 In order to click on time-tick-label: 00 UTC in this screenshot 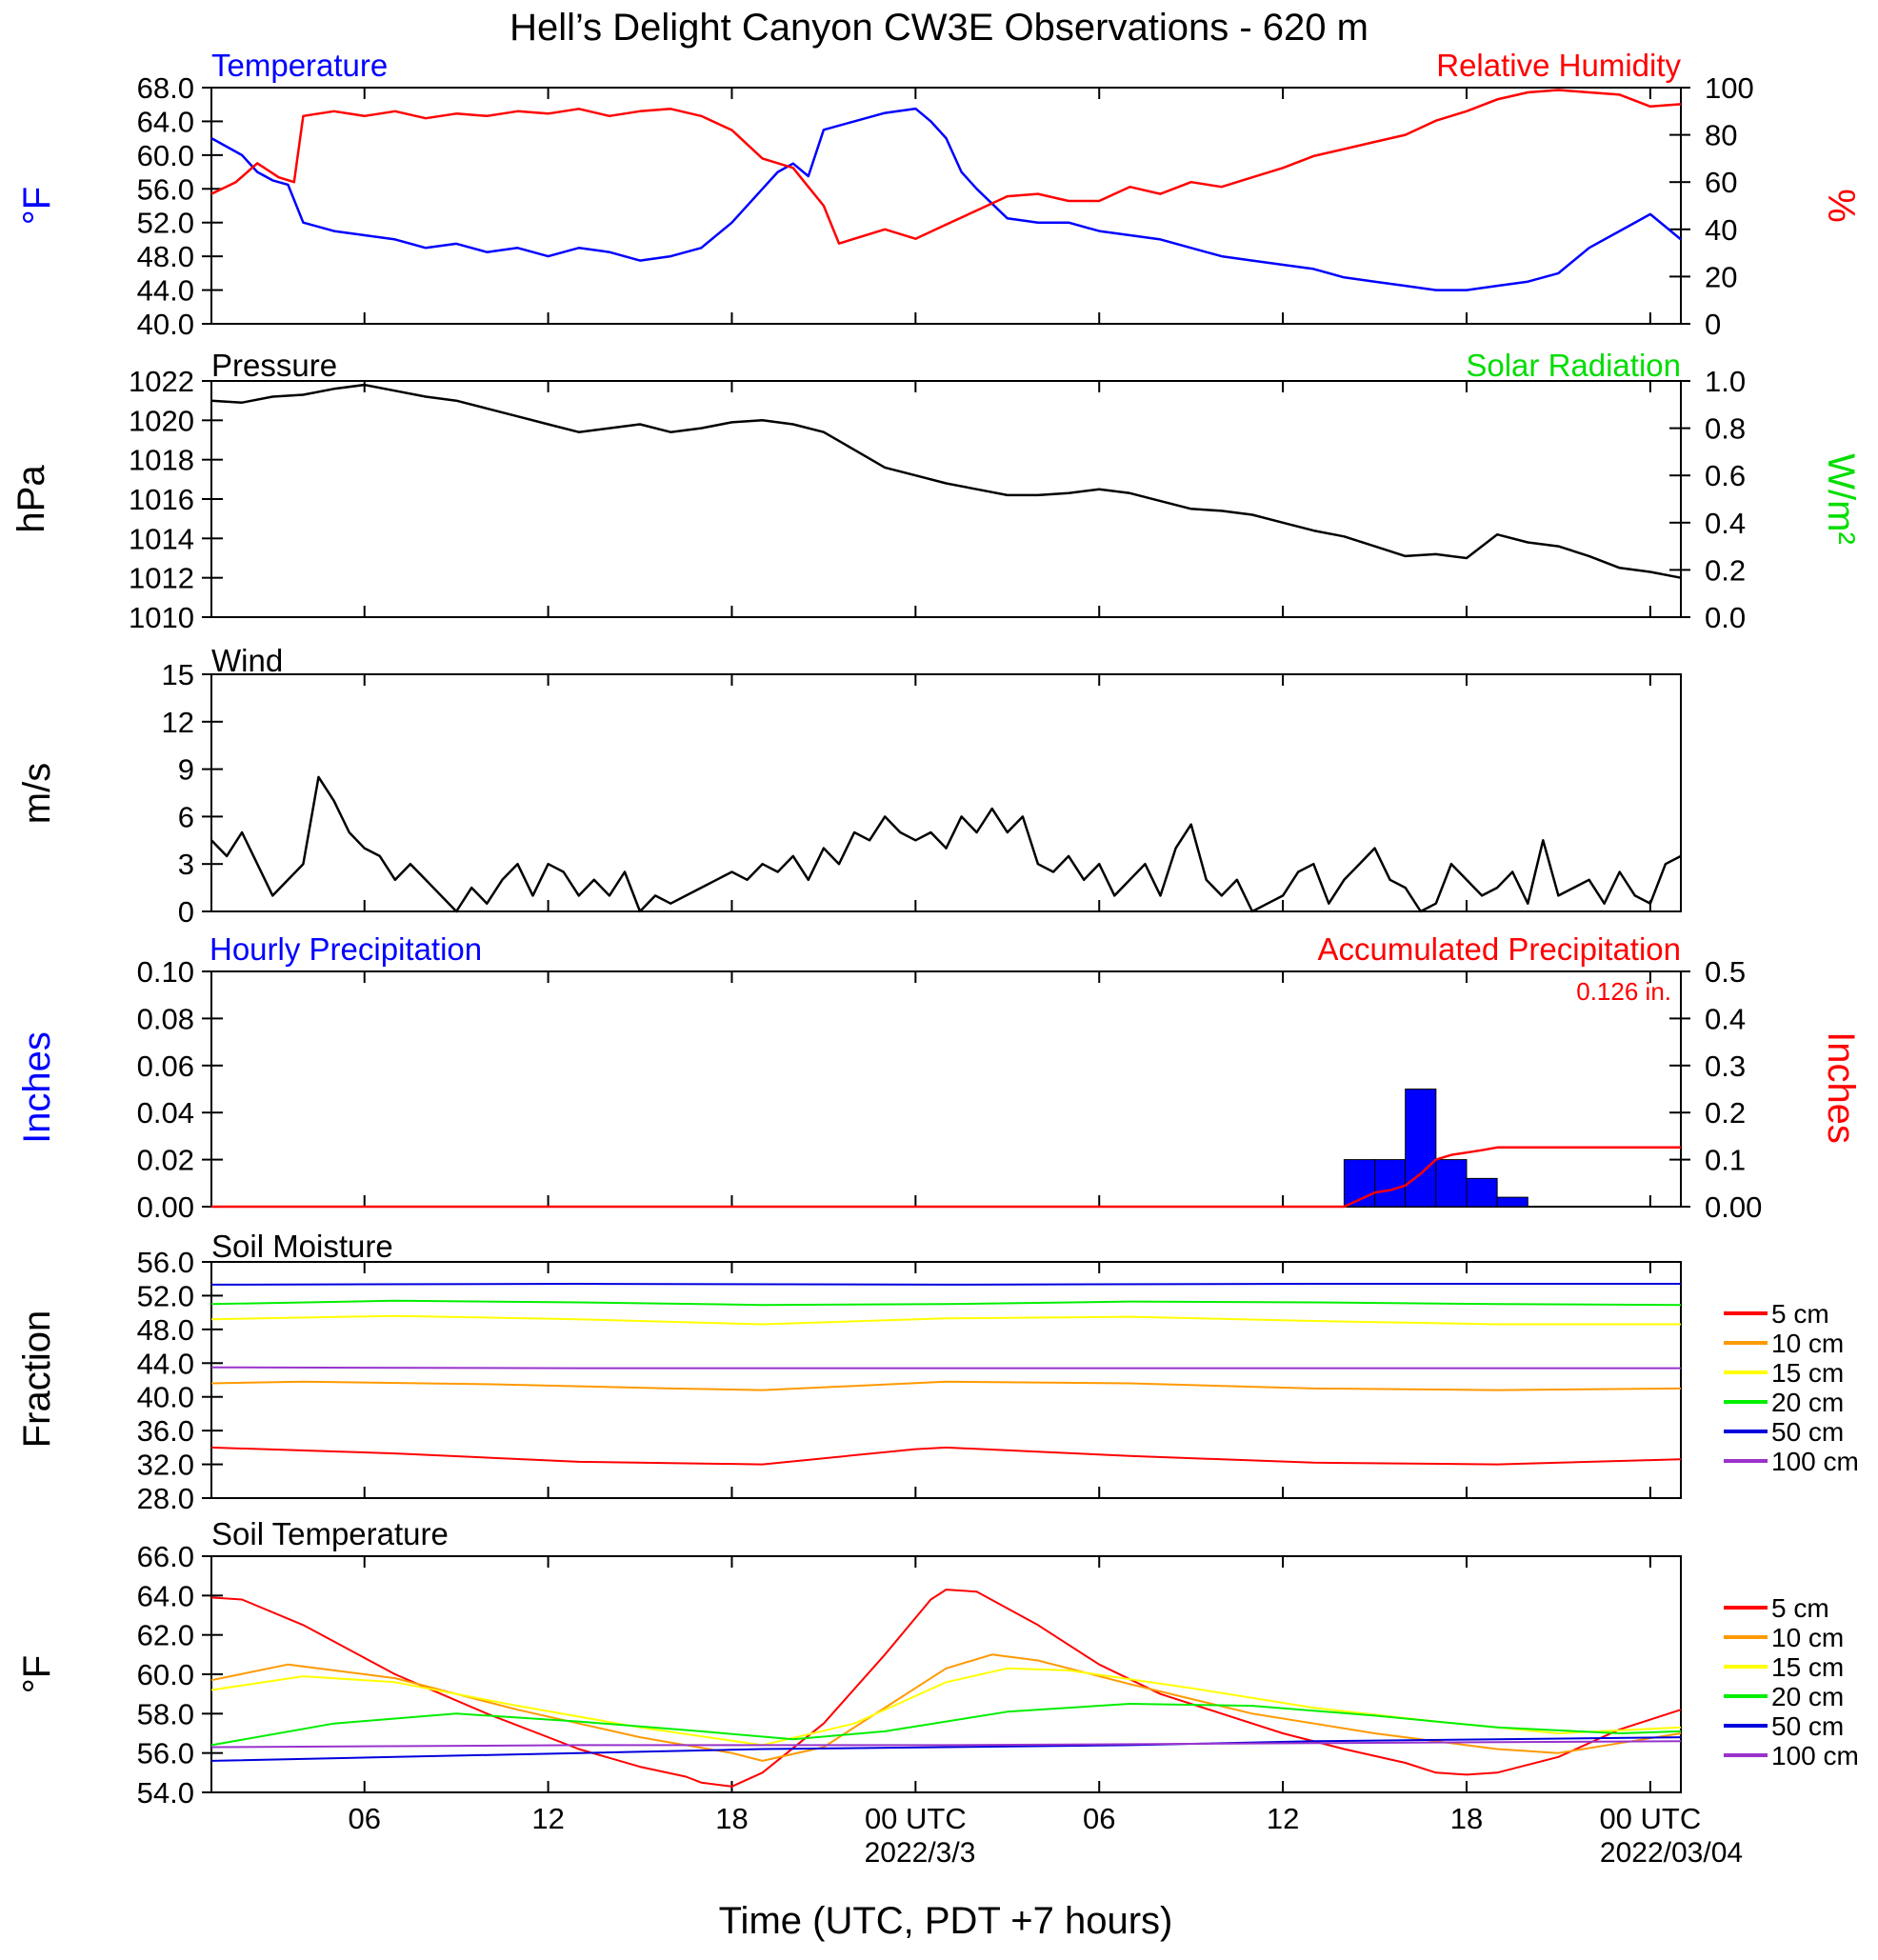, I will do `click(916, 1818)`.